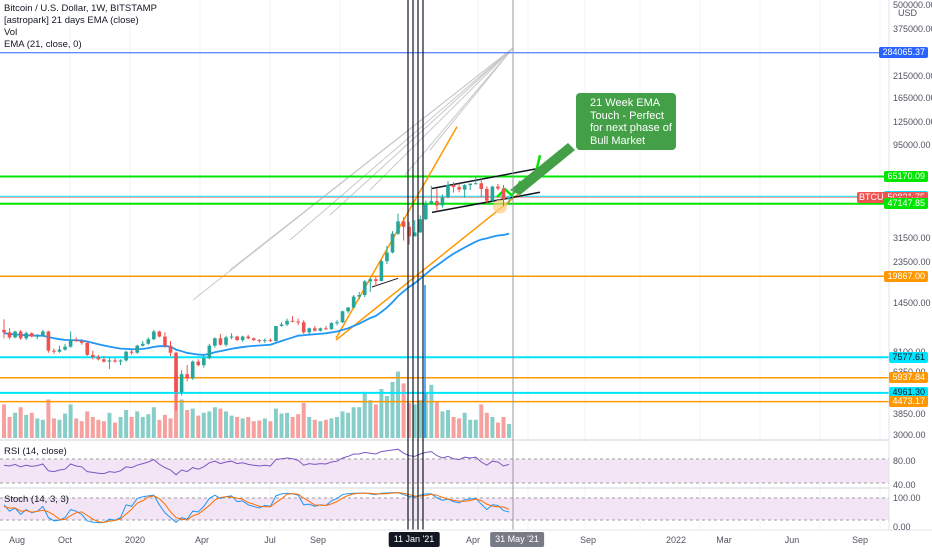  What do you see at coordinates (912, 29) in the screenshot?
I see `price-tick-label: 375000.00` at bounding box center [912, 29].